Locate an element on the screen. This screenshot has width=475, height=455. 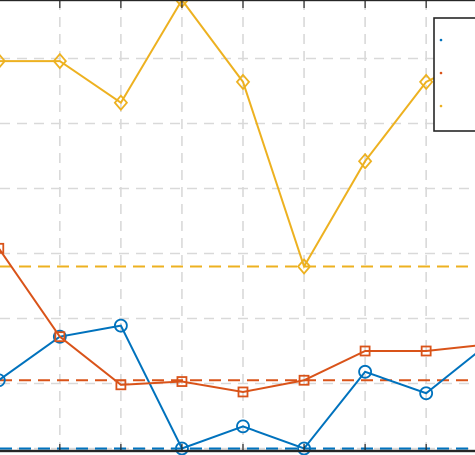
legend-box is located at coordinates (454, 74).